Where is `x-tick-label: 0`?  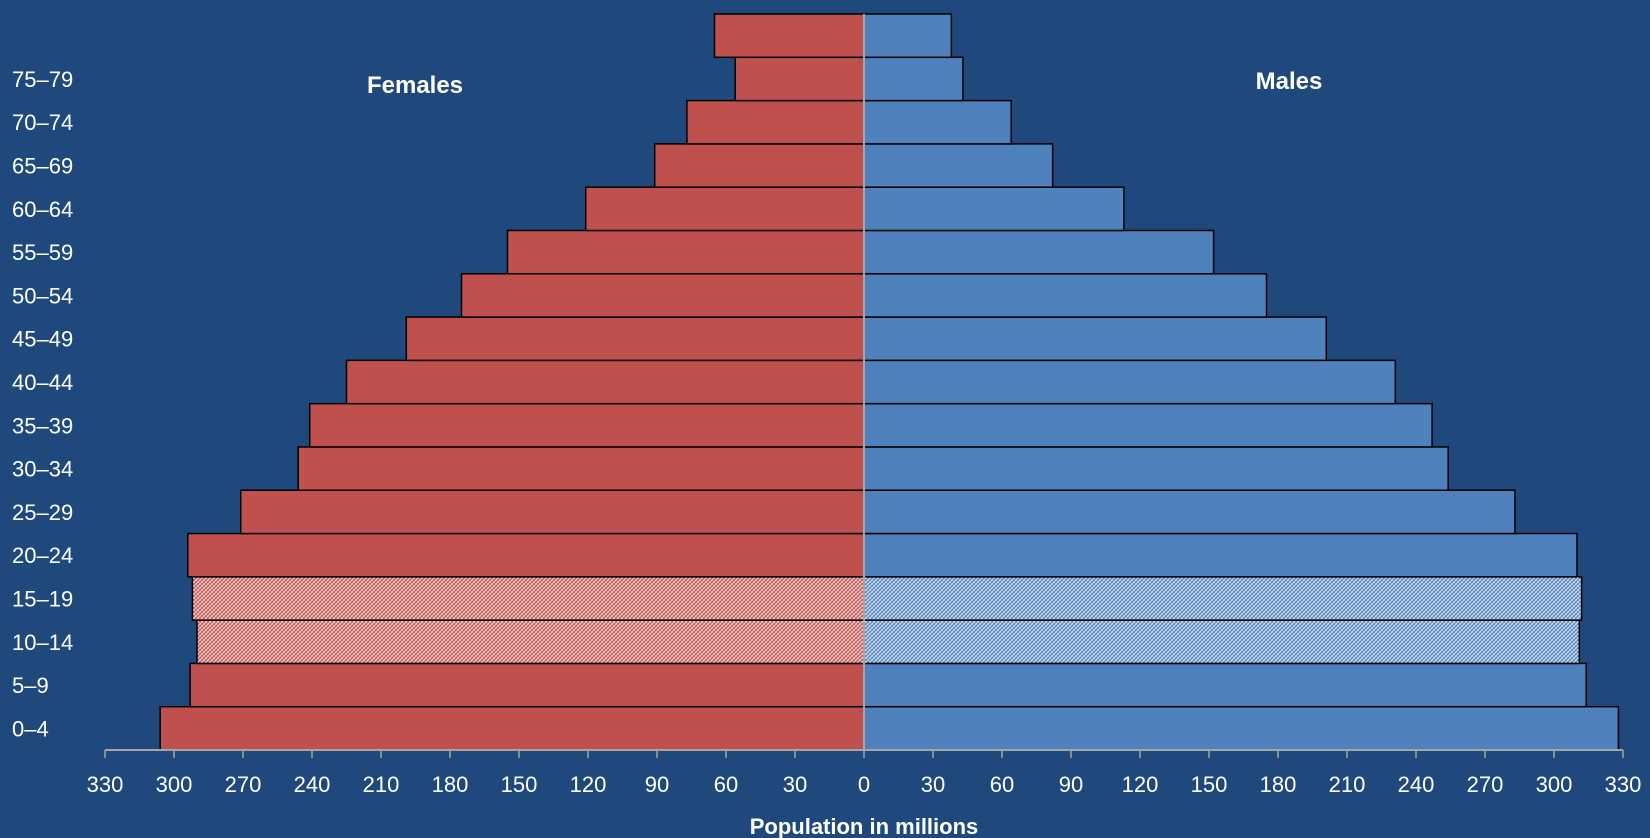 x-tick-label: 0 is located at coordinates (864, 784).